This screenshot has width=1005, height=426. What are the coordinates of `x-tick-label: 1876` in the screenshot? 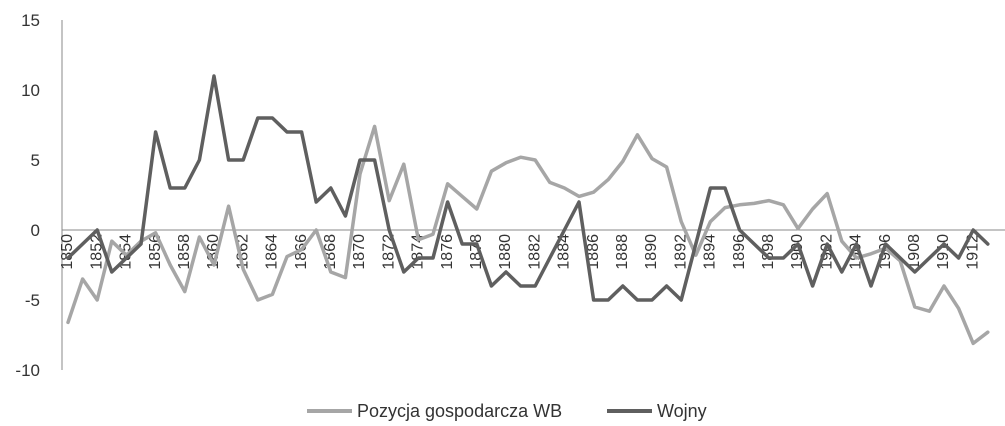 It's located at (447, 252).